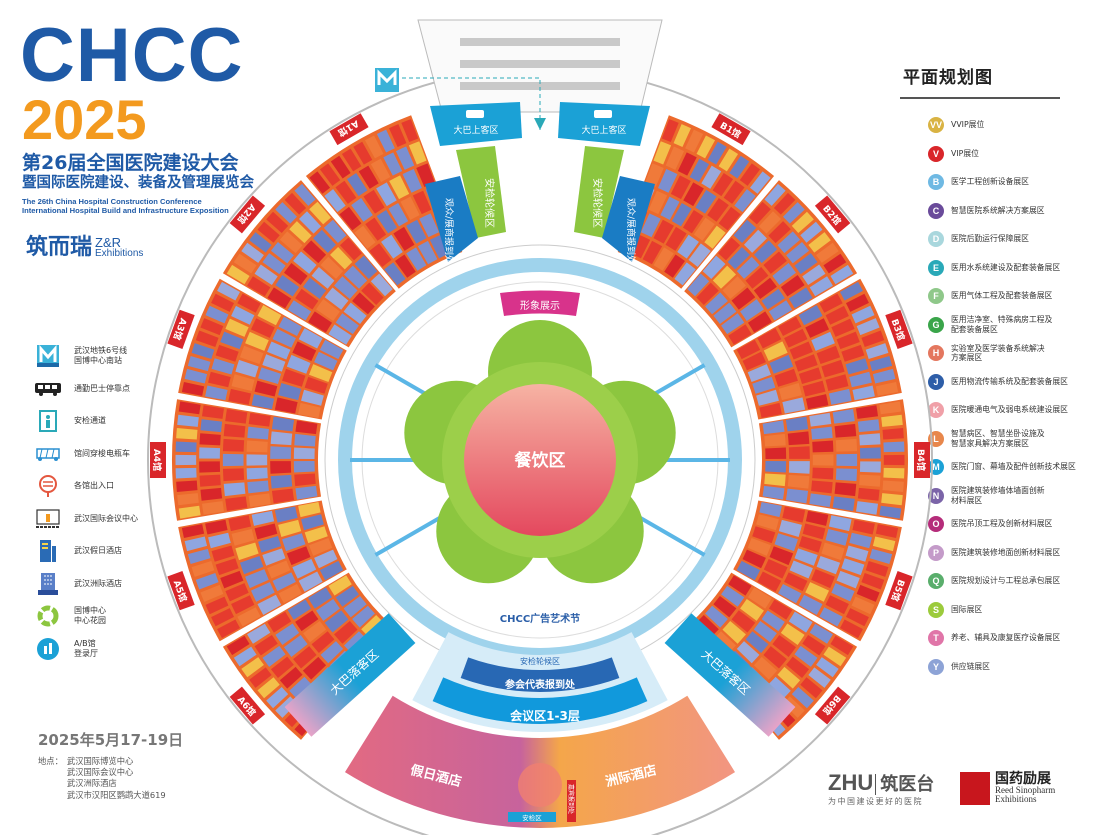 This screenshot has height=835, width=1096. I want to click on metro-station-icon, so click(387, 80).